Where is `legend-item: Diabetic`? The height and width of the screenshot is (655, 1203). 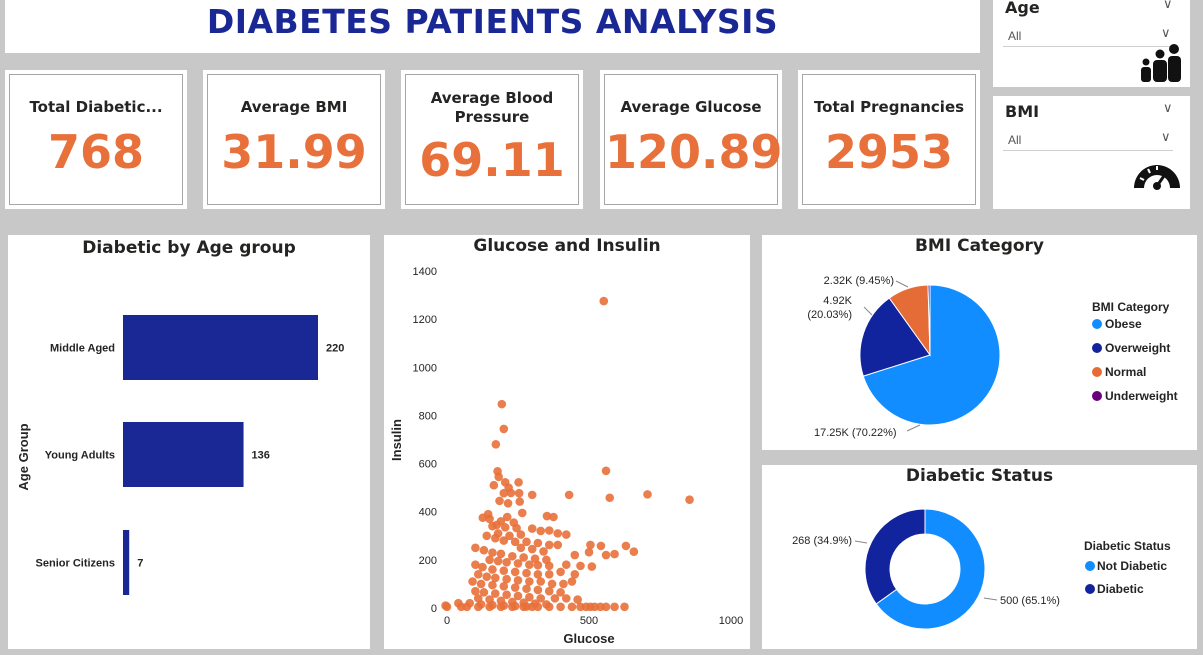 legend-item: Diabetic is located at coordinates (1120, 589).